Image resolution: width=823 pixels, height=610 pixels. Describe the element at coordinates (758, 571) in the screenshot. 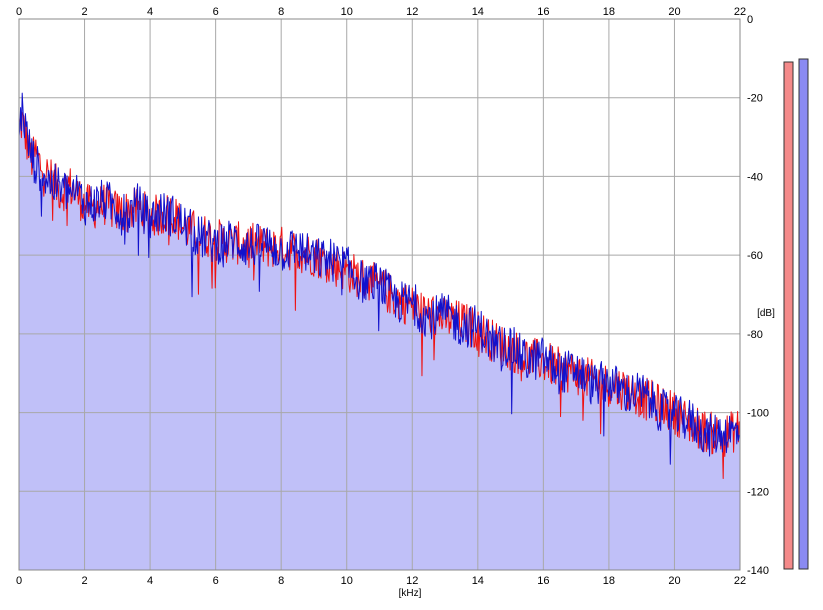

I see `y-tick-label: -140` at that location.